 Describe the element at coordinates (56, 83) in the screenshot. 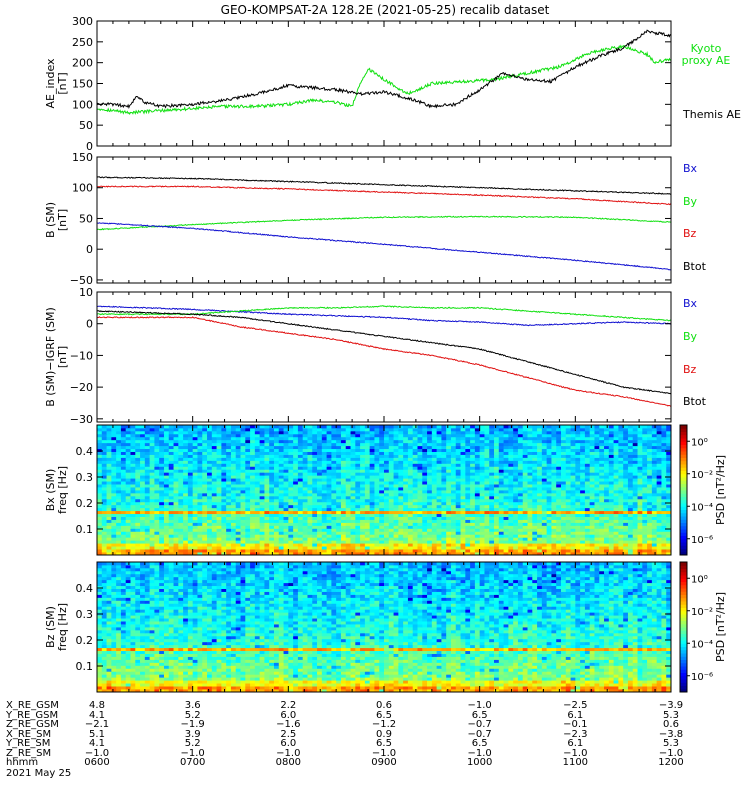

I see `y-axis-label: AE_index[nT]` at that location.